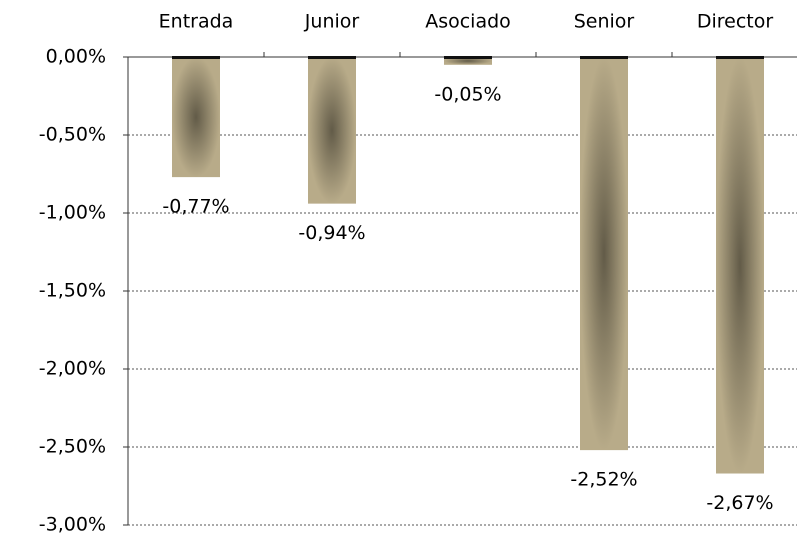 The height and width of the screenshot is (536, 797). What do you see at coordinates (739, 503) in the screenshot?
I see `value-label: -2,67%` at bounding box center [739, 503].